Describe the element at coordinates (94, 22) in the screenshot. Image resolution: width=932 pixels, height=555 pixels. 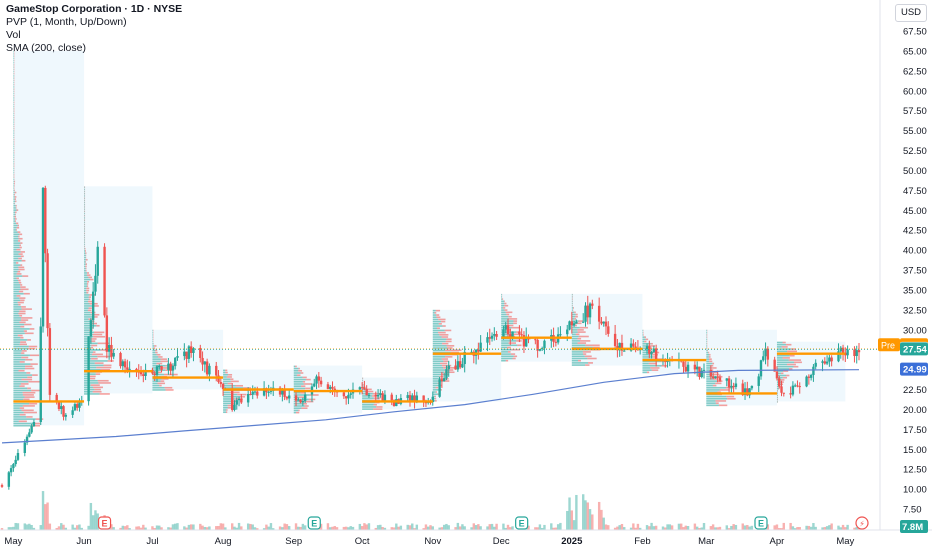
I see `legend-pvp-indicator: PVP (1, Month, Up/Down)` at that location.